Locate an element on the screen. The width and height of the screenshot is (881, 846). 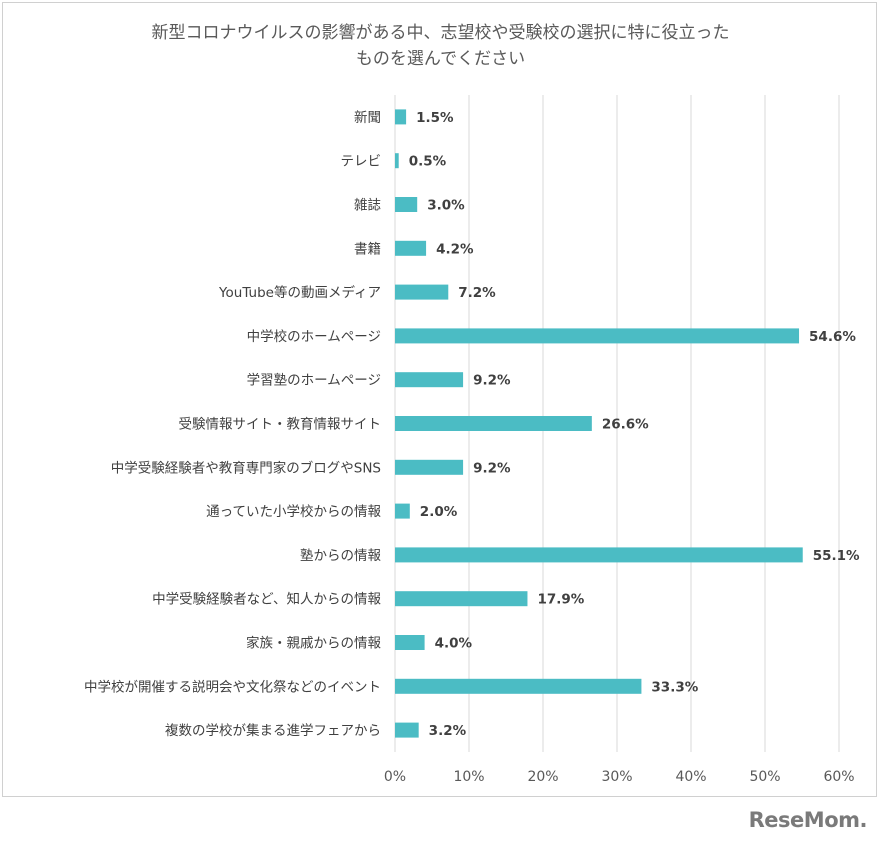
category-label: 書籍 is located at coordinates (367, 248).